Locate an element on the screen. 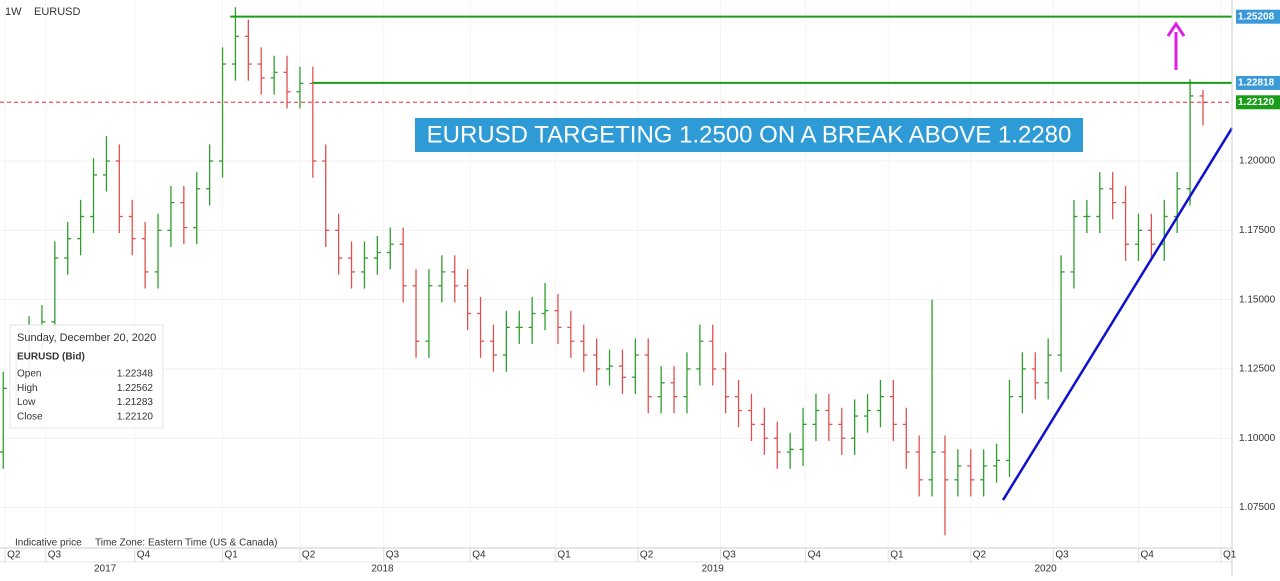 The height and width of the screenshot is (581, 1280). trend-line is located at coordinates (1117, 314).